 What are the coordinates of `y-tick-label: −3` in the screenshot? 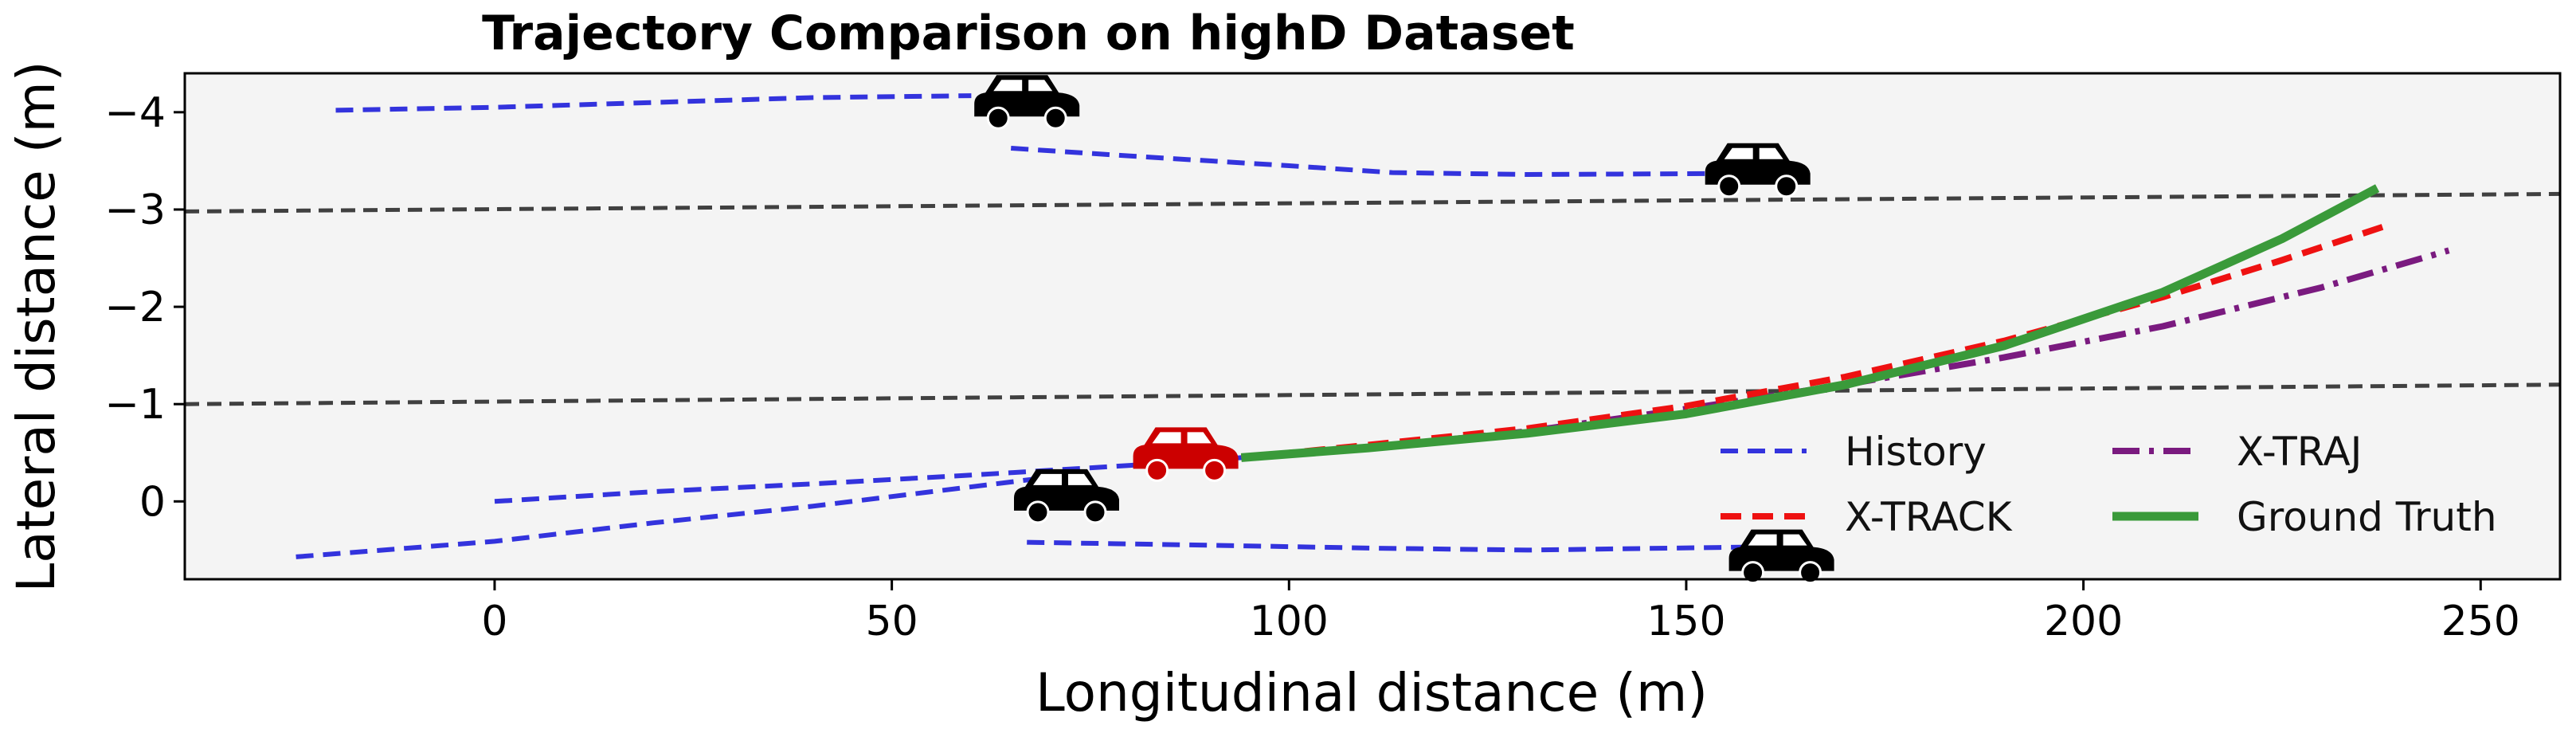 It's located at (135, 210).